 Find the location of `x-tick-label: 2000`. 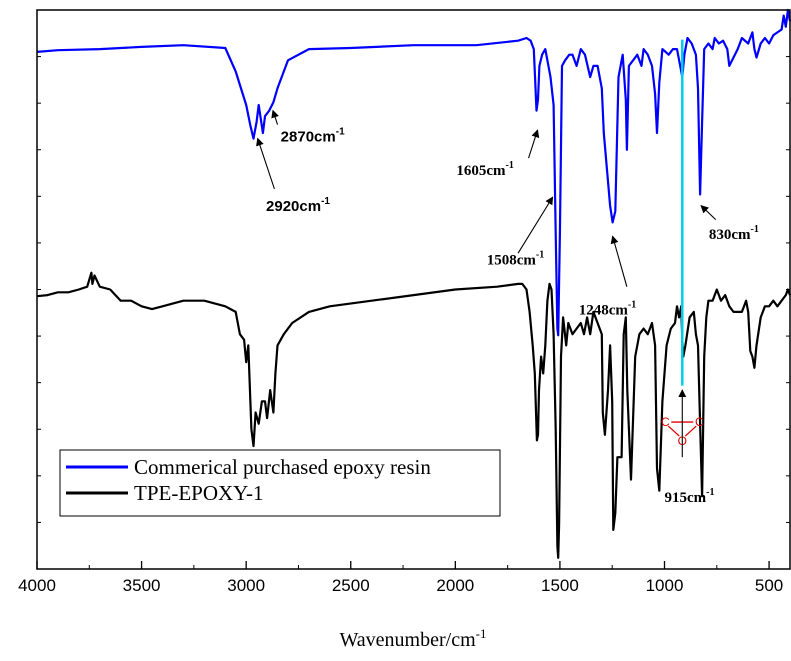

x-tick-label: 2000 is located at coordinates (455, 585).